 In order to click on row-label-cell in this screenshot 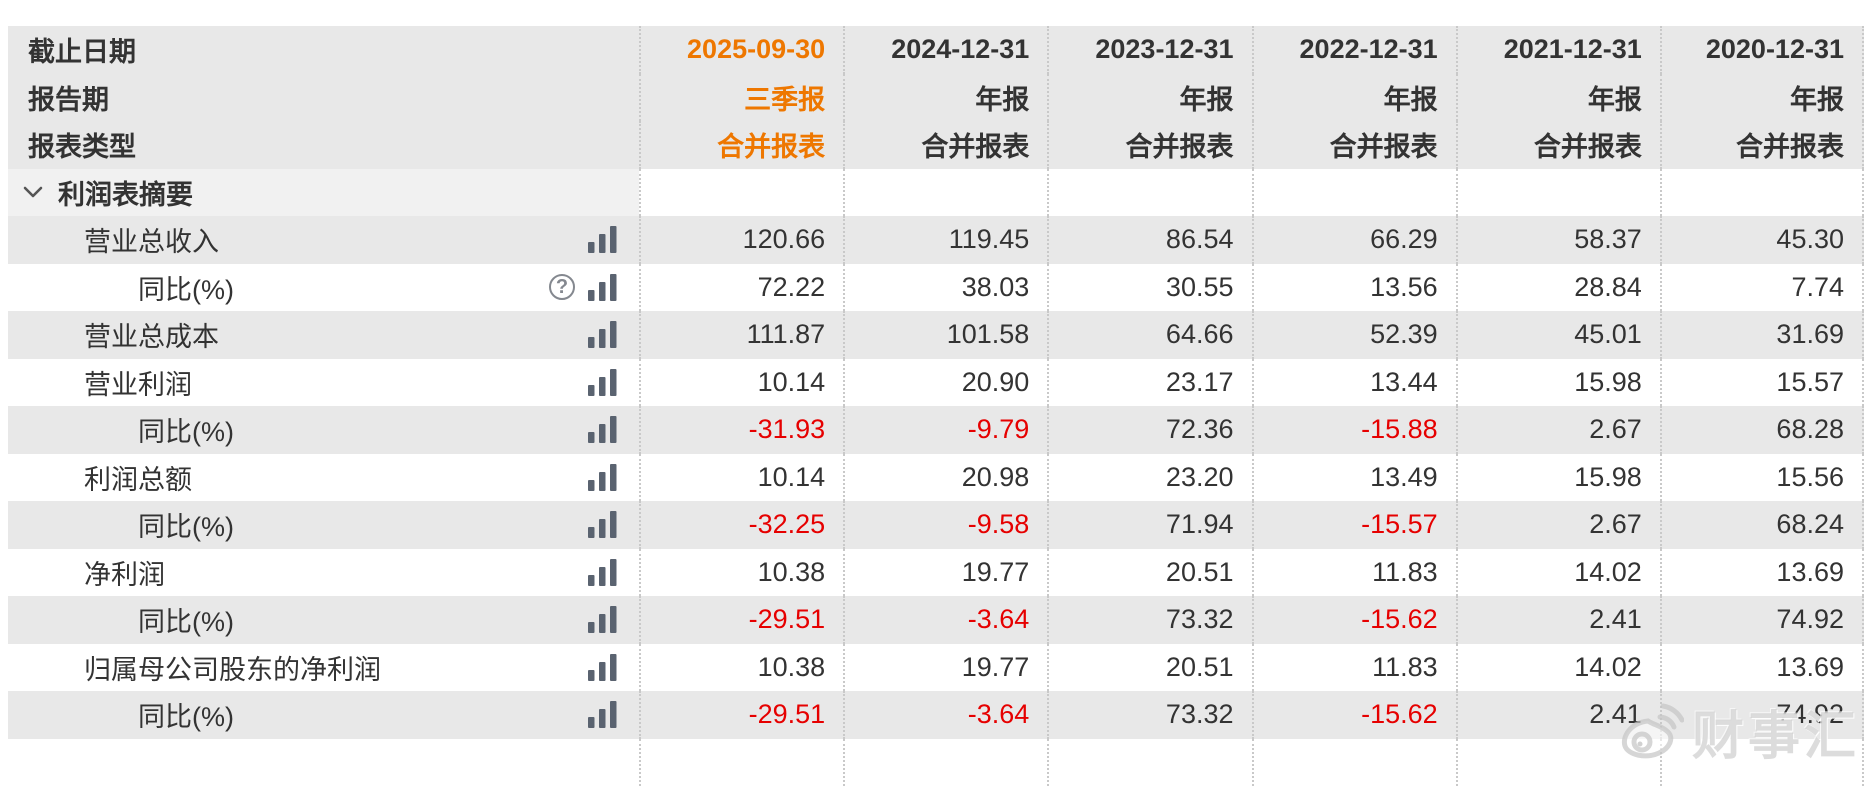, I will do `click(323, 762)`.